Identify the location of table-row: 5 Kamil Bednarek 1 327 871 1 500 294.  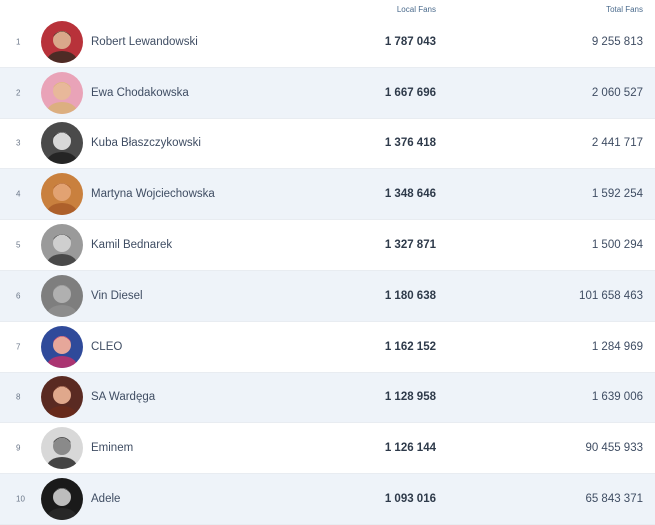
(327, 245).